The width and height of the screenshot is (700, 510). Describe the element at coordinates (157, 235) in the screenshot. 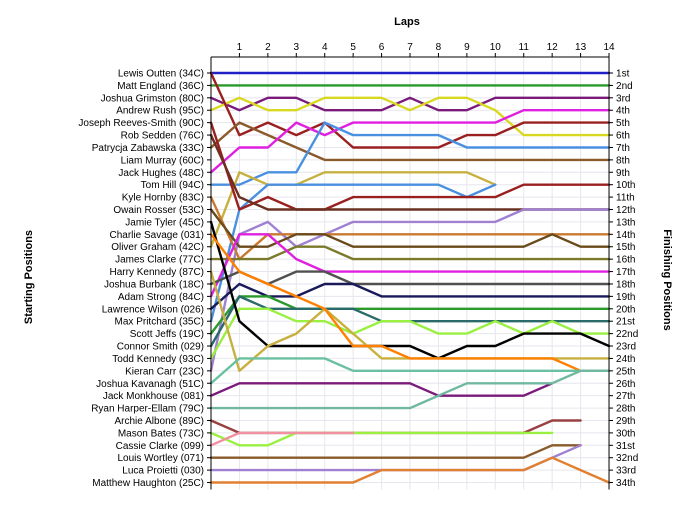

I see `driver-label: Charlie Savage (031)` at that location.